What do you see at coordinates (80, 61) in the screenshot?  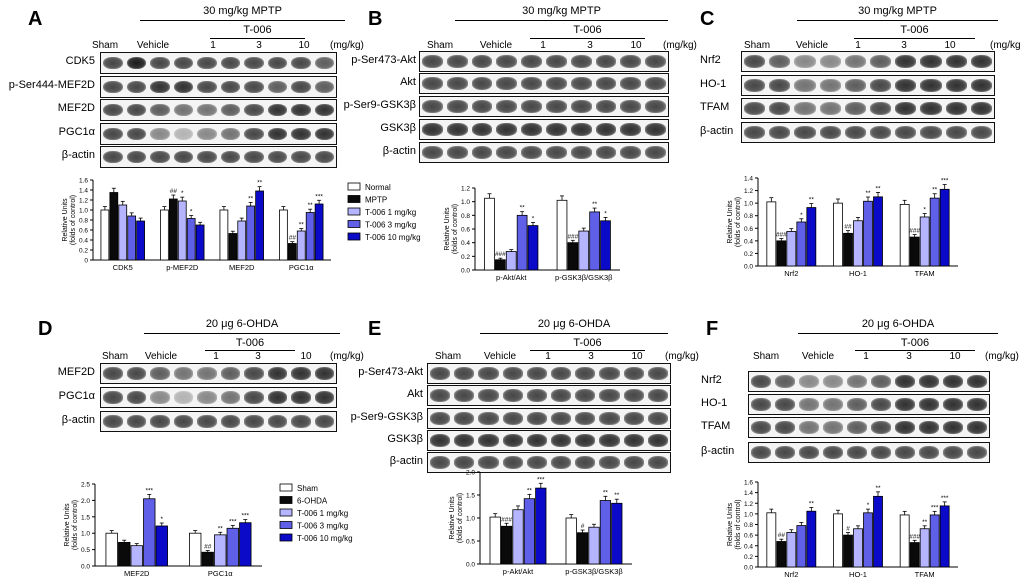 I see `blot-label: CDK5` at bounding box center [80, 61].